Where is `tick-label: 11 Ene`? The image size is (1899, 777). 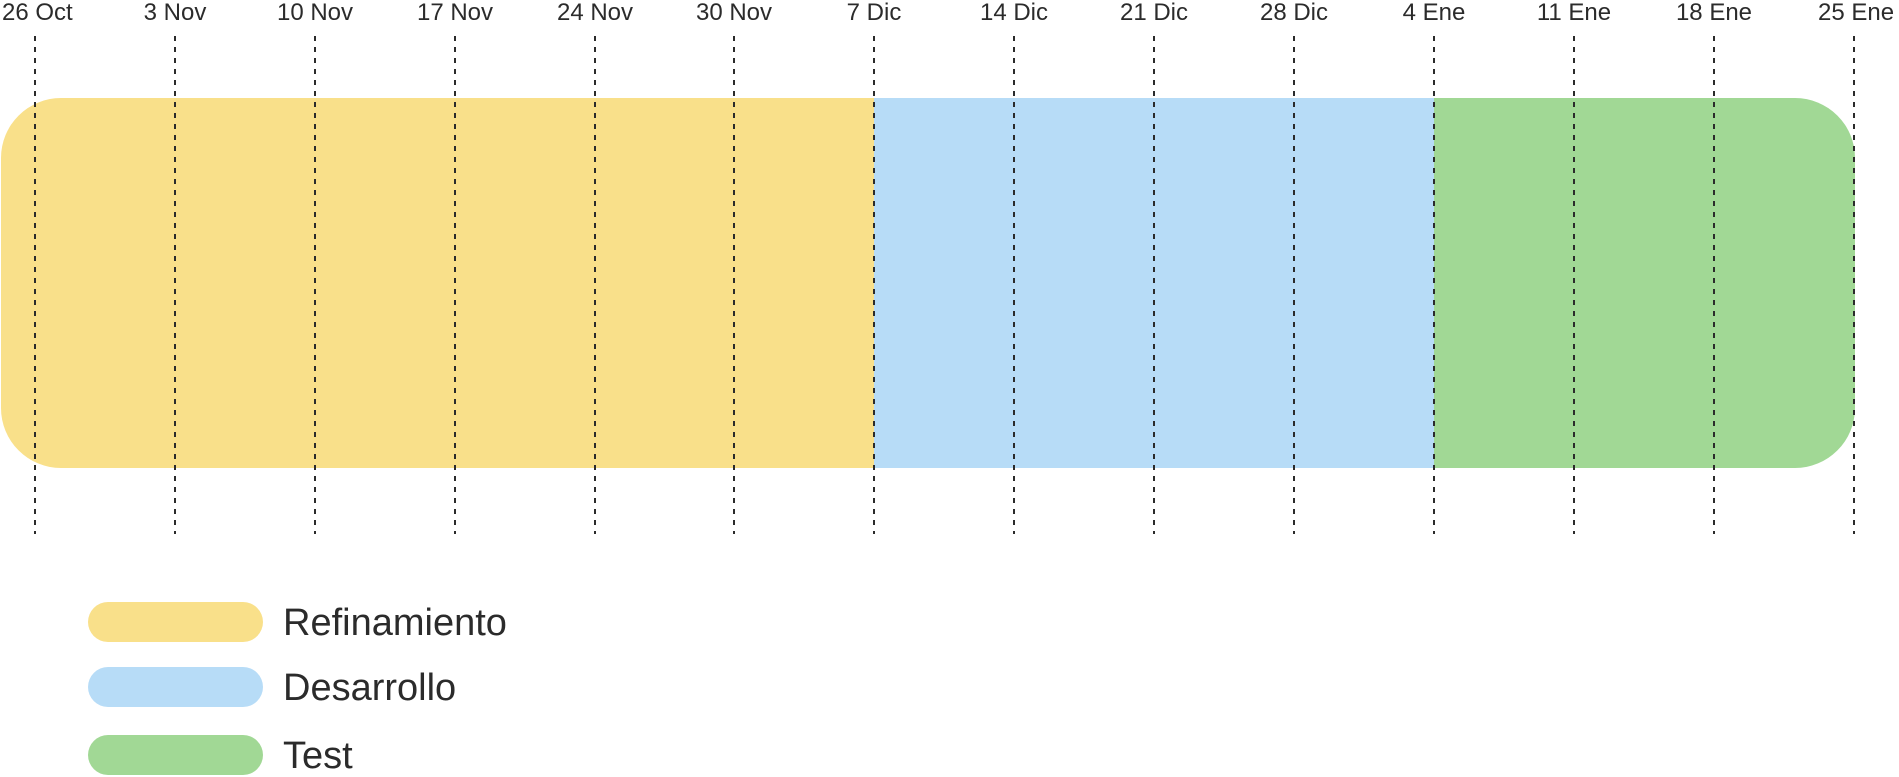
tick-label: 11 Ene is located at coordinates (1574, 13).